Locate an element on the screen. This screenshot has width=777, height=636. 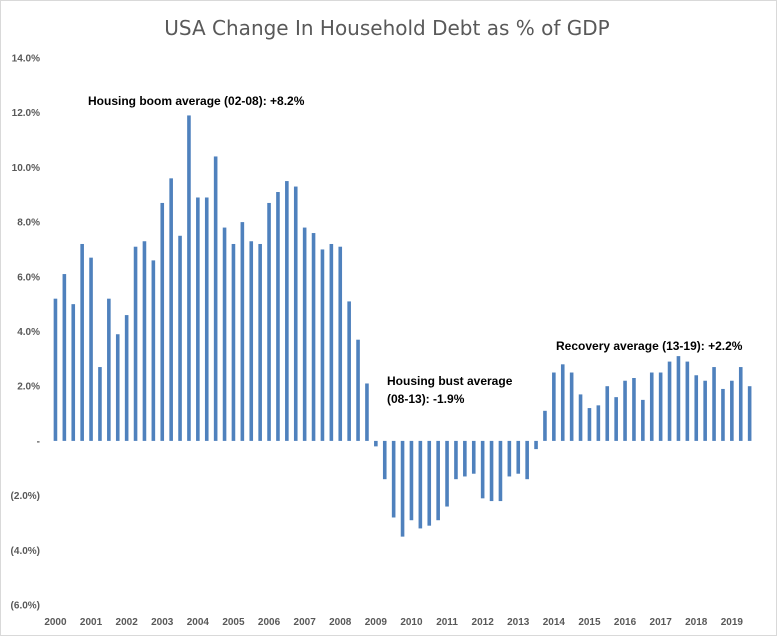
x-tick-label: 2018 is located at coordinates (696, 622).